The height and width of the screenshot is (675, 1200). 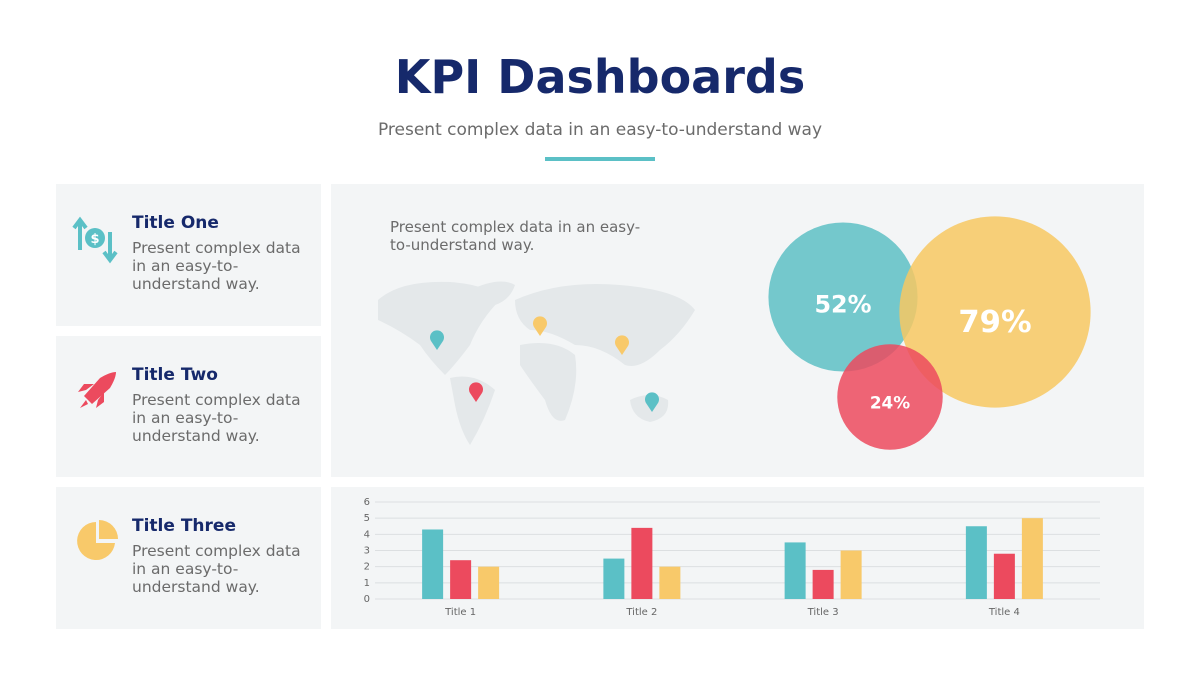 I want to click on world-map, so click(x=536, y=363).